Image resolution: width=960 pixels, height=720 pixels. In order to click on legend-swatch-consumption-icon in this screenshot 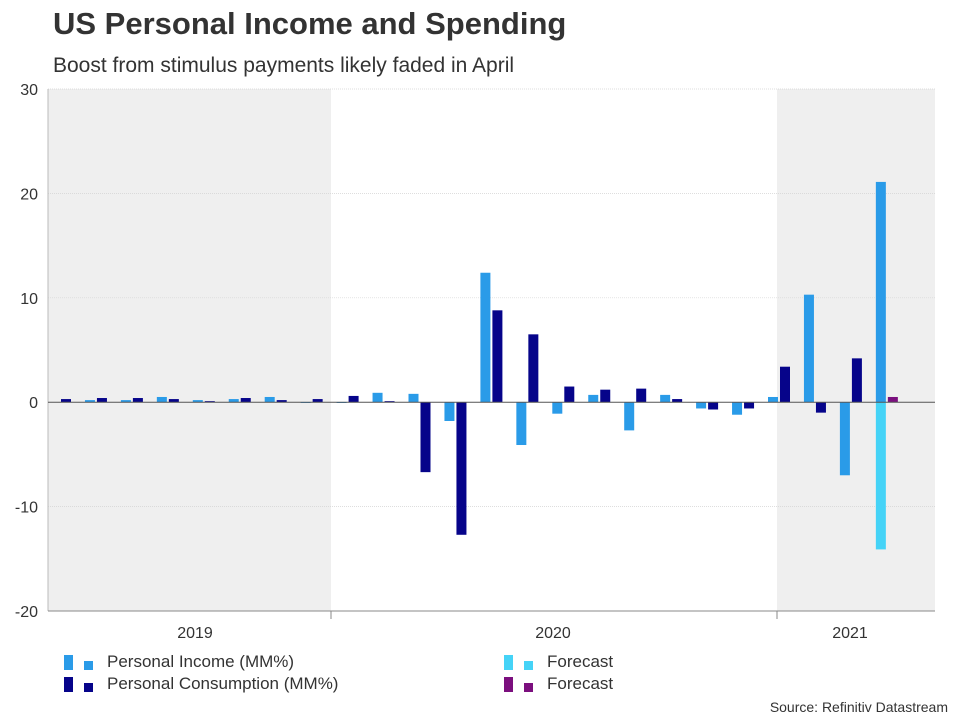, I will do `click(68, 684)`.